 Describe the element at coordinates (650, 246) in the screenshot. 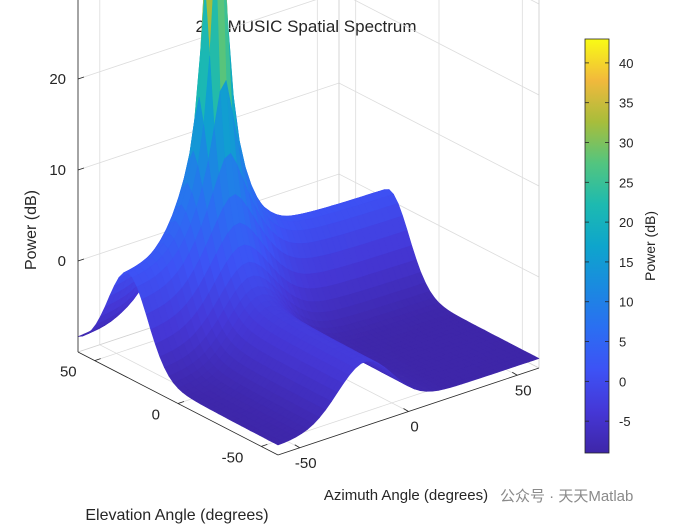

I see `colorbar-label: Power (dB)` at that location.